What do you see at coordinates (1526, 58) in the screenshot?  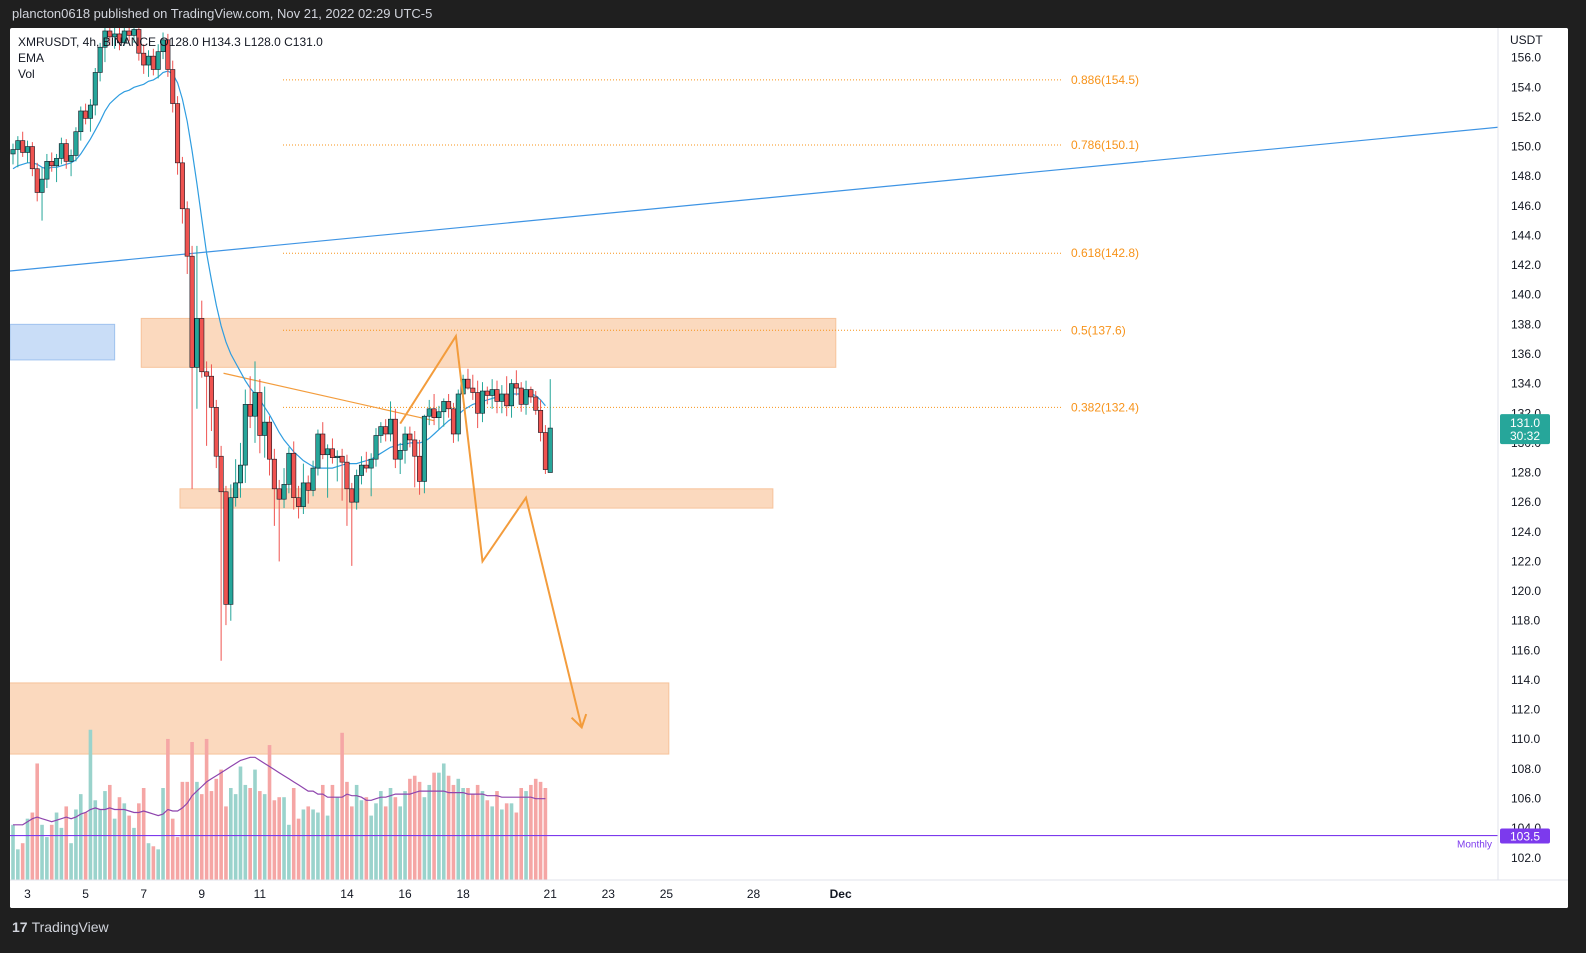 I see `price-tick-label: 156.0` at bounding box center [1526, 58].